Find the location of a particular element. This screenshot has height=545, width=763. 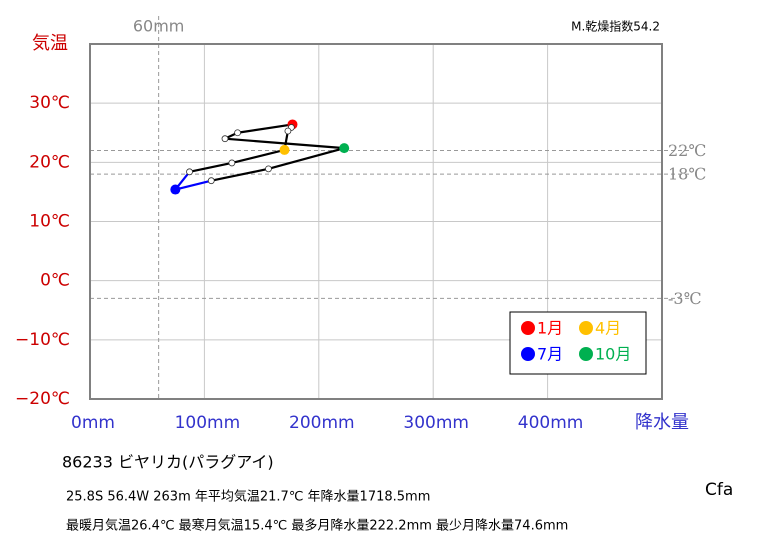

legend-label: 1月 is located at coordinates (550, 328).